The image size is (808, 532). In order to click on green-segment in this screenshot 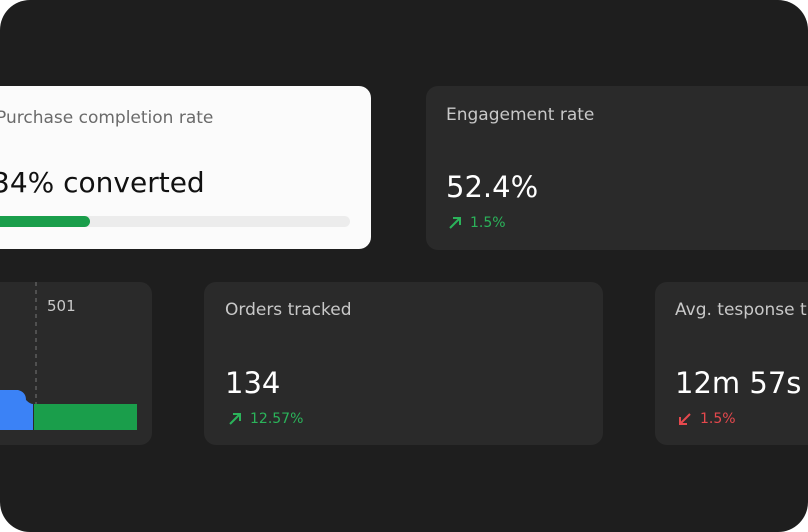, I will do `click(85, 417)`.